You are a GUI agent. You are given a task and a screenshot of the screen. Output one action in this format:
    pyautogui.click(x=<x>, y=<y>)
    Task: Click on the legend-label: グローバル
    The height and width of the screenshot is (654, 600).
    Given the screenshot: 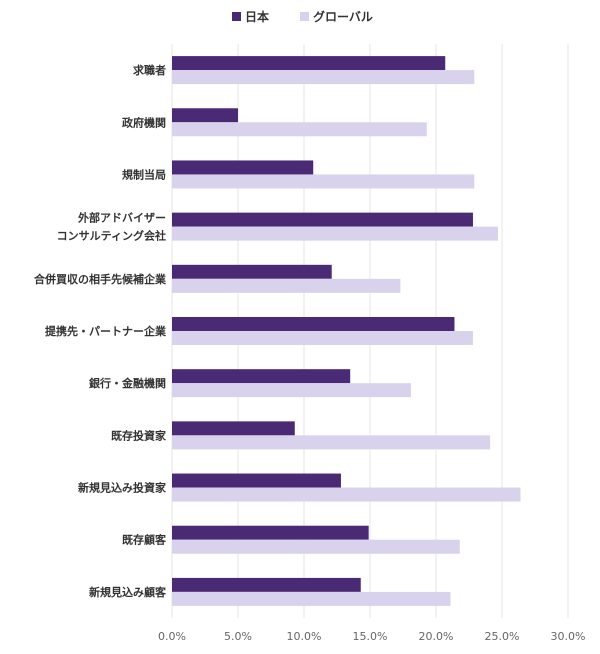 What is the action you would take?
    pyautogui.click(x=343, y=16)
    